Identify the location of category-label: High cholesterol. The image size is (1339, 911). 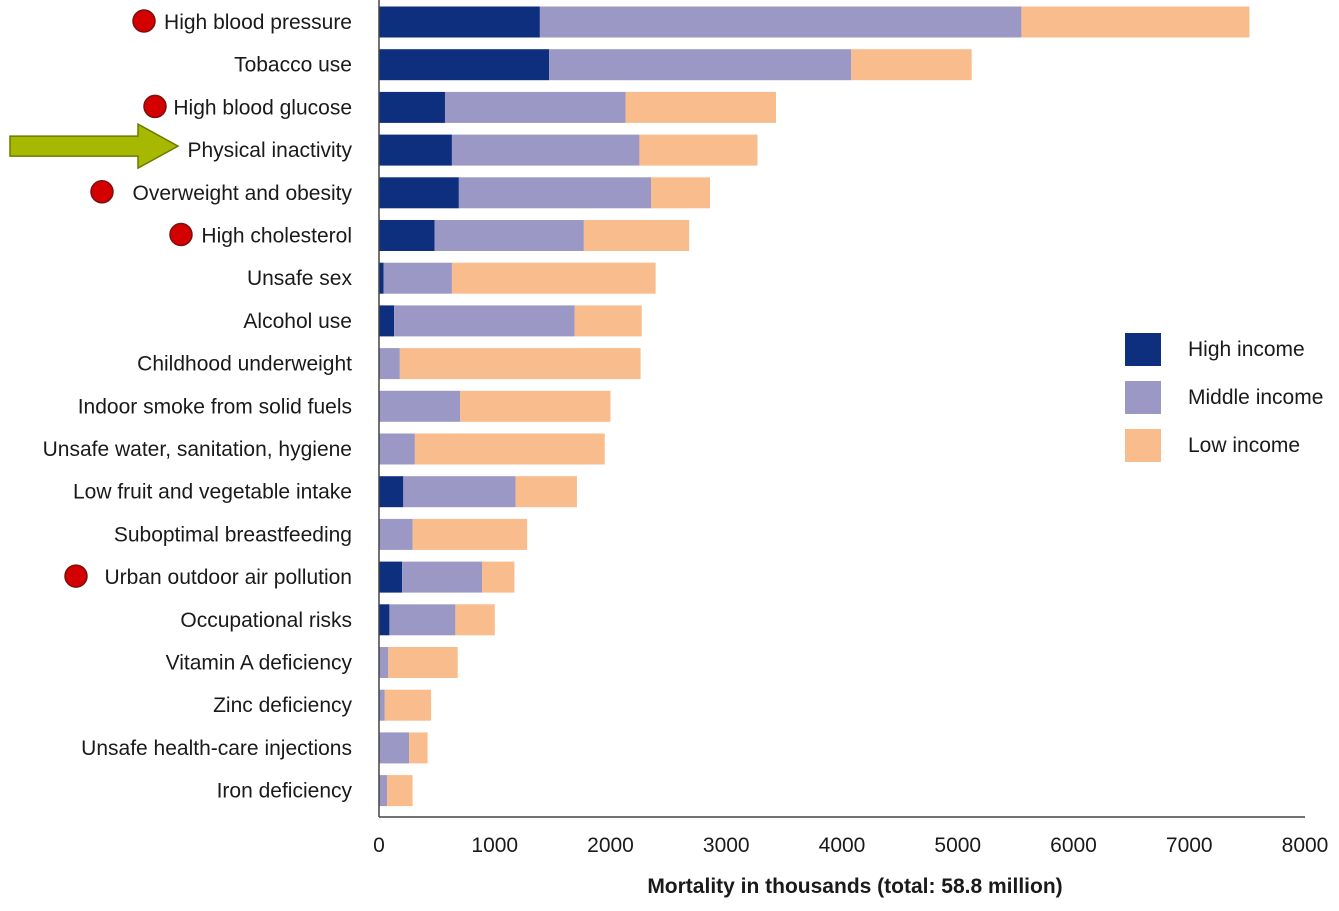
(276, 236).